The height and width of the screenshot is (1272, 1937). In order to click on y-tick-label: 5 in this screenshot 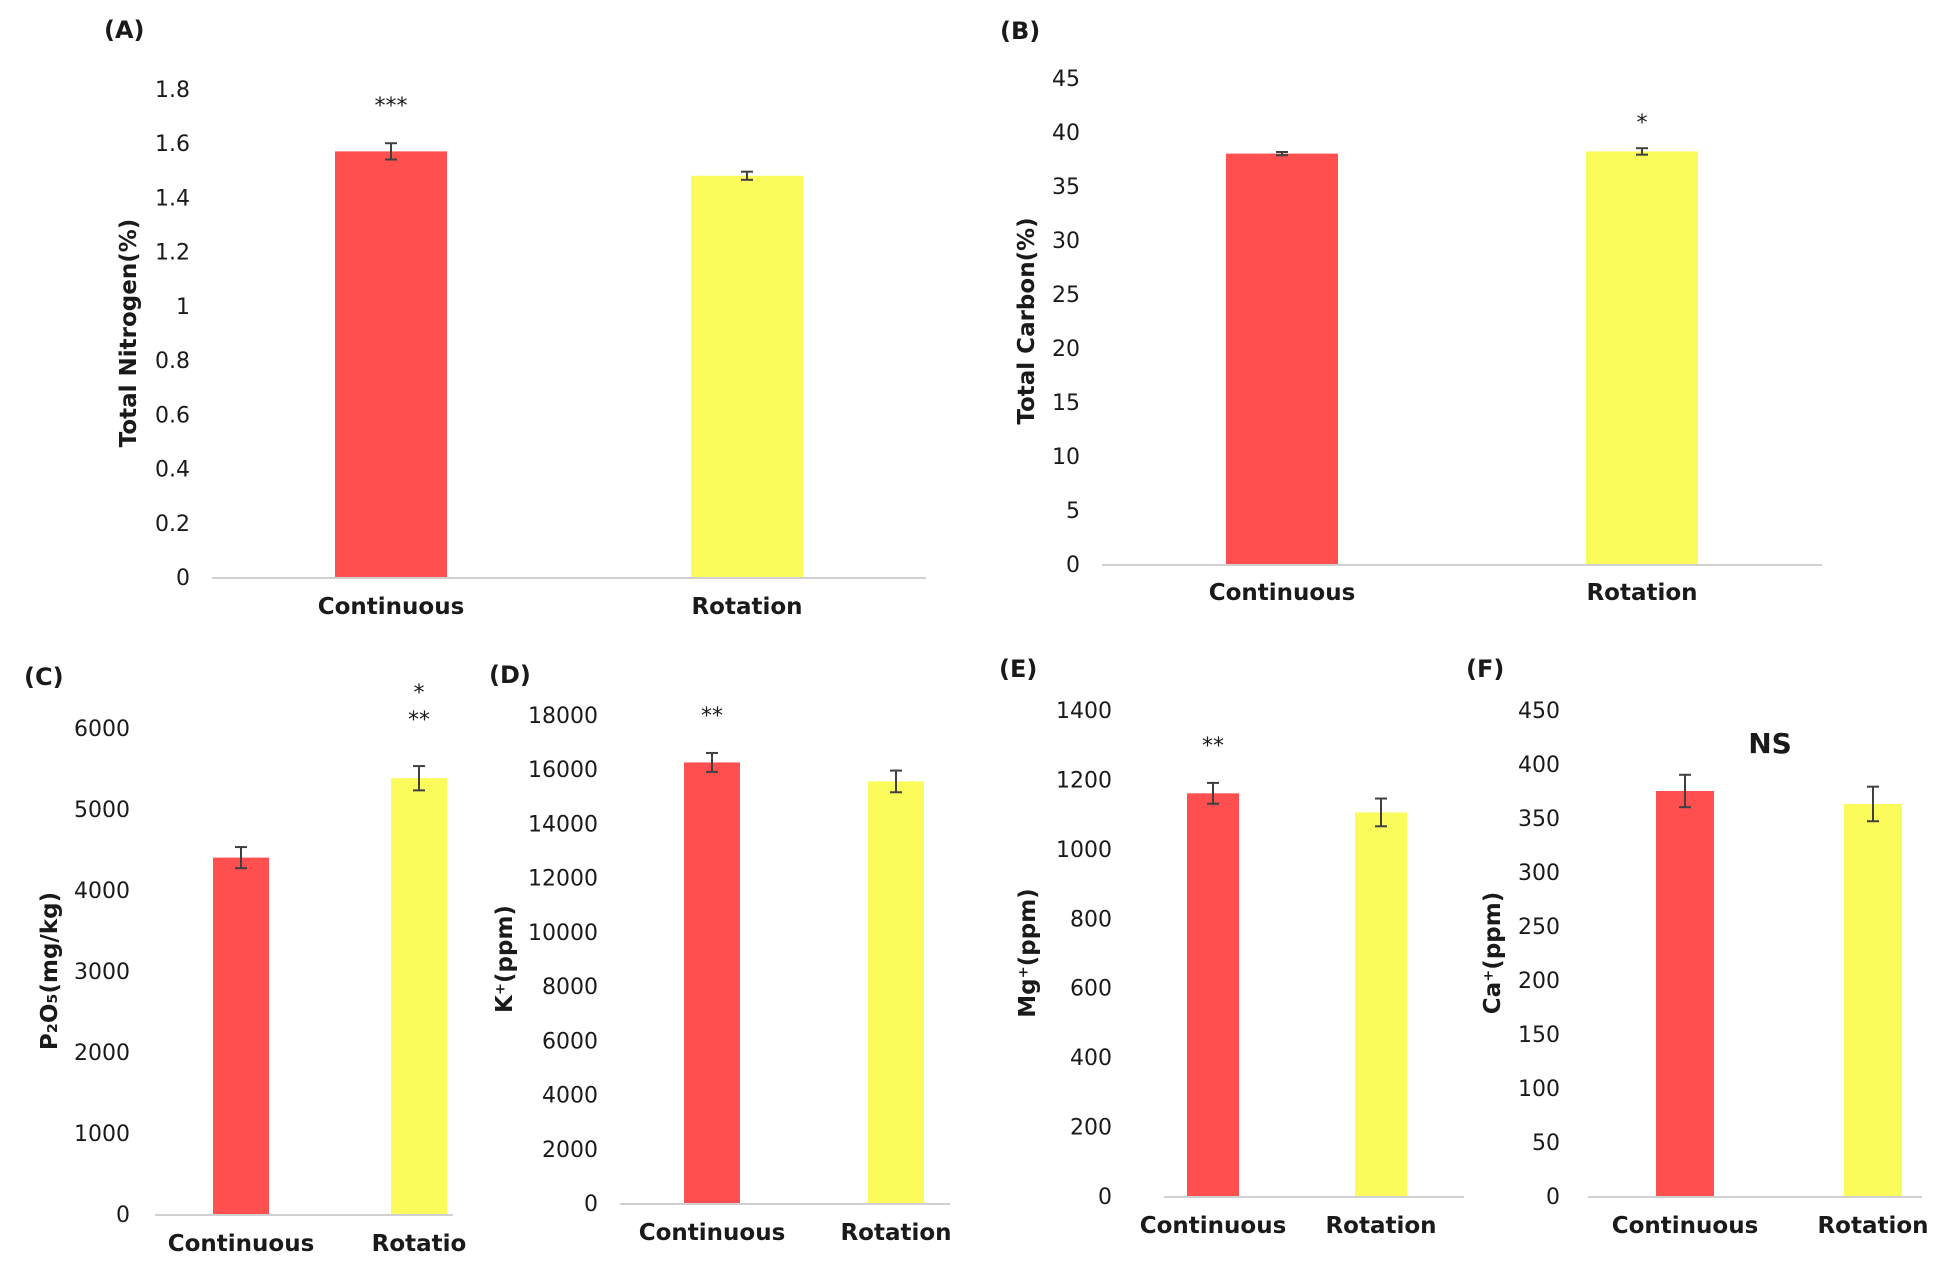, I will do `click(1073, 511)`.